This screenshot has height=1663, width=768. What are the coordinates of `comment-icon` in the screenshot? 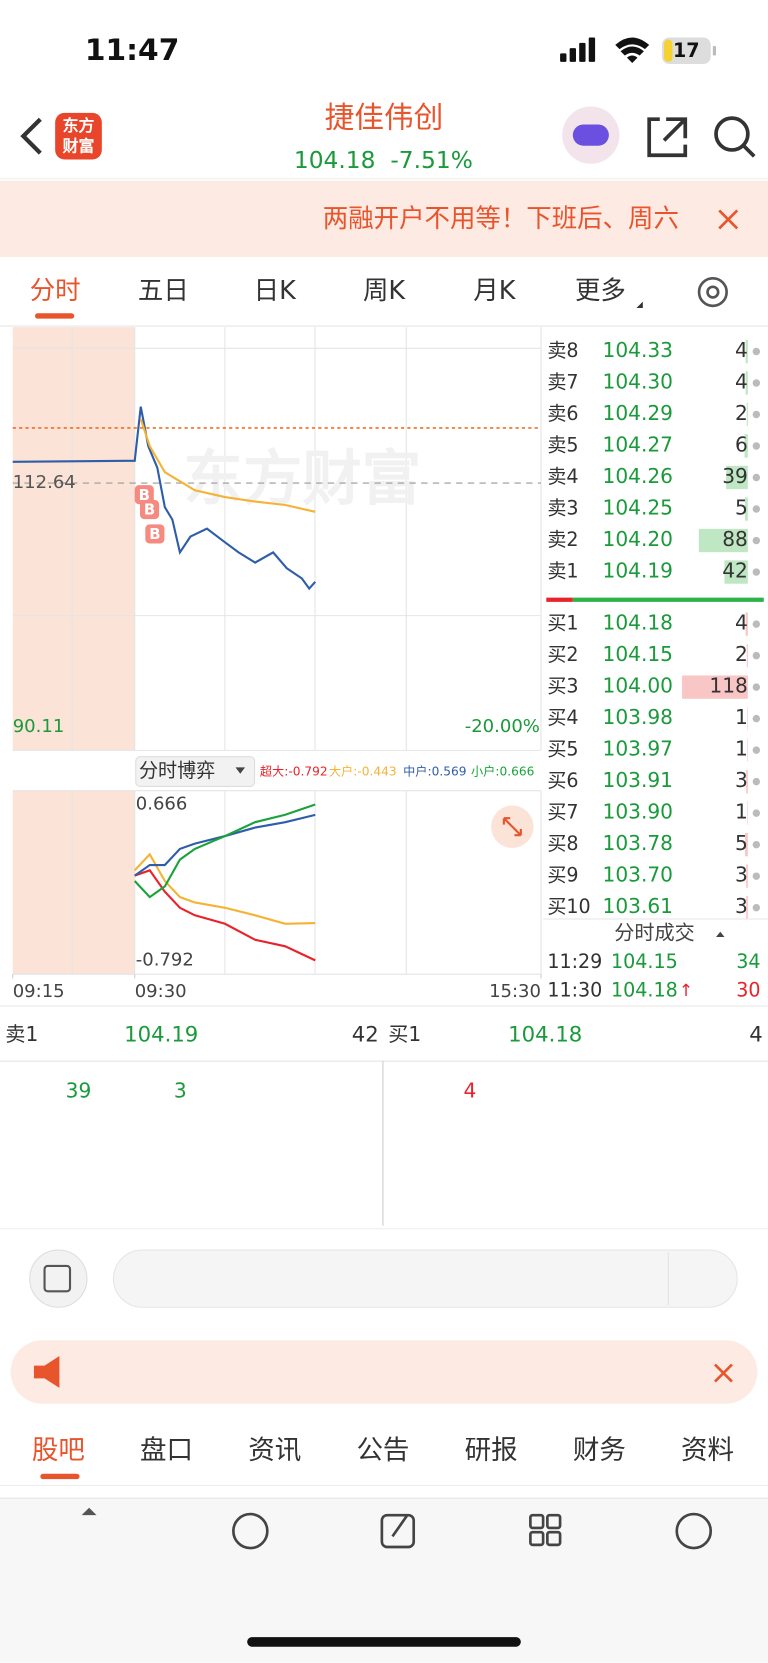 It's located at (57, 1278).